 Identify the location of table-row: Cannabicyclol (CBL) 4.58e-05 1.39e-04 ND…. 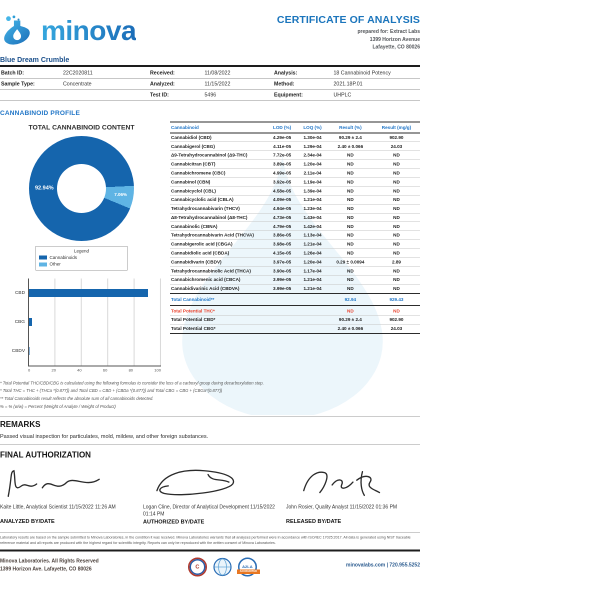
(295, 191).